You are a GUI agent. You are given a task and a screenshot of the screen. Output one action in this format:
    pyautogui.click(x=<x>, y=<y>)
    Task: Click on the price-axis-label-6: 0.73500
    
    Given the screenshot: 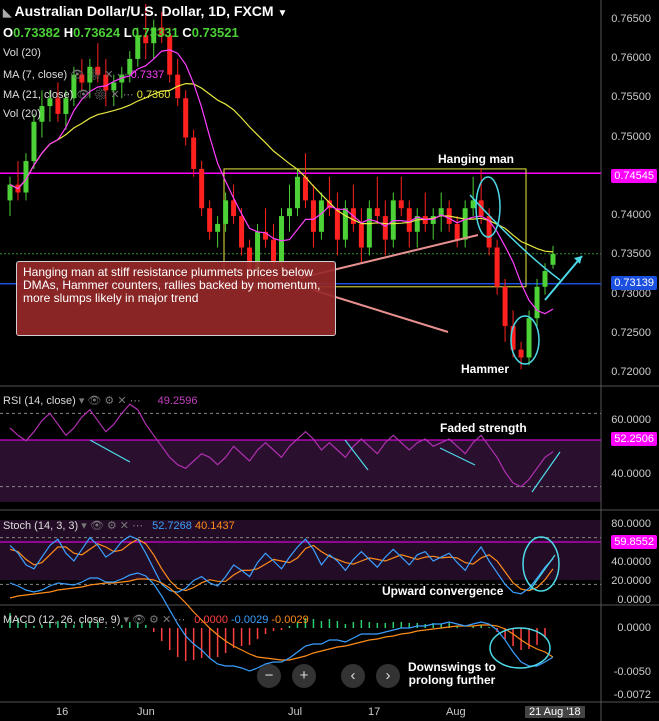 What is the action you would take?
    pyautogui.click(x=631, y=254)
    